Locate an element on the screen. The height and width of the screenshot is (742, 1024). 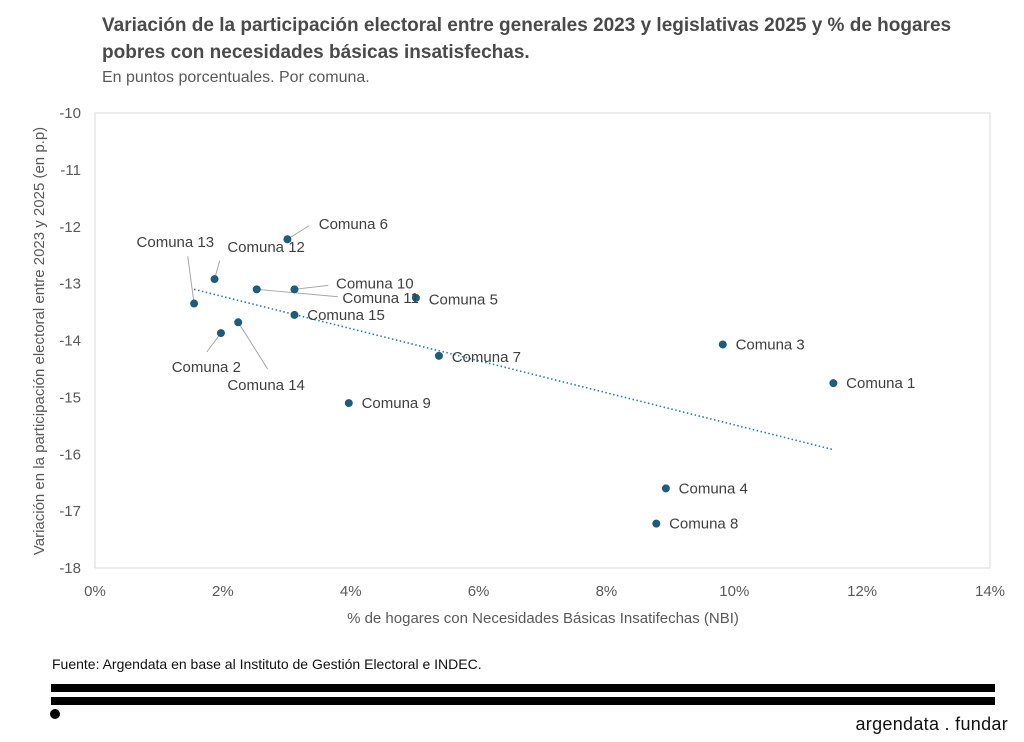
y-tick-label: -10 is located at coordinates (70, 113).